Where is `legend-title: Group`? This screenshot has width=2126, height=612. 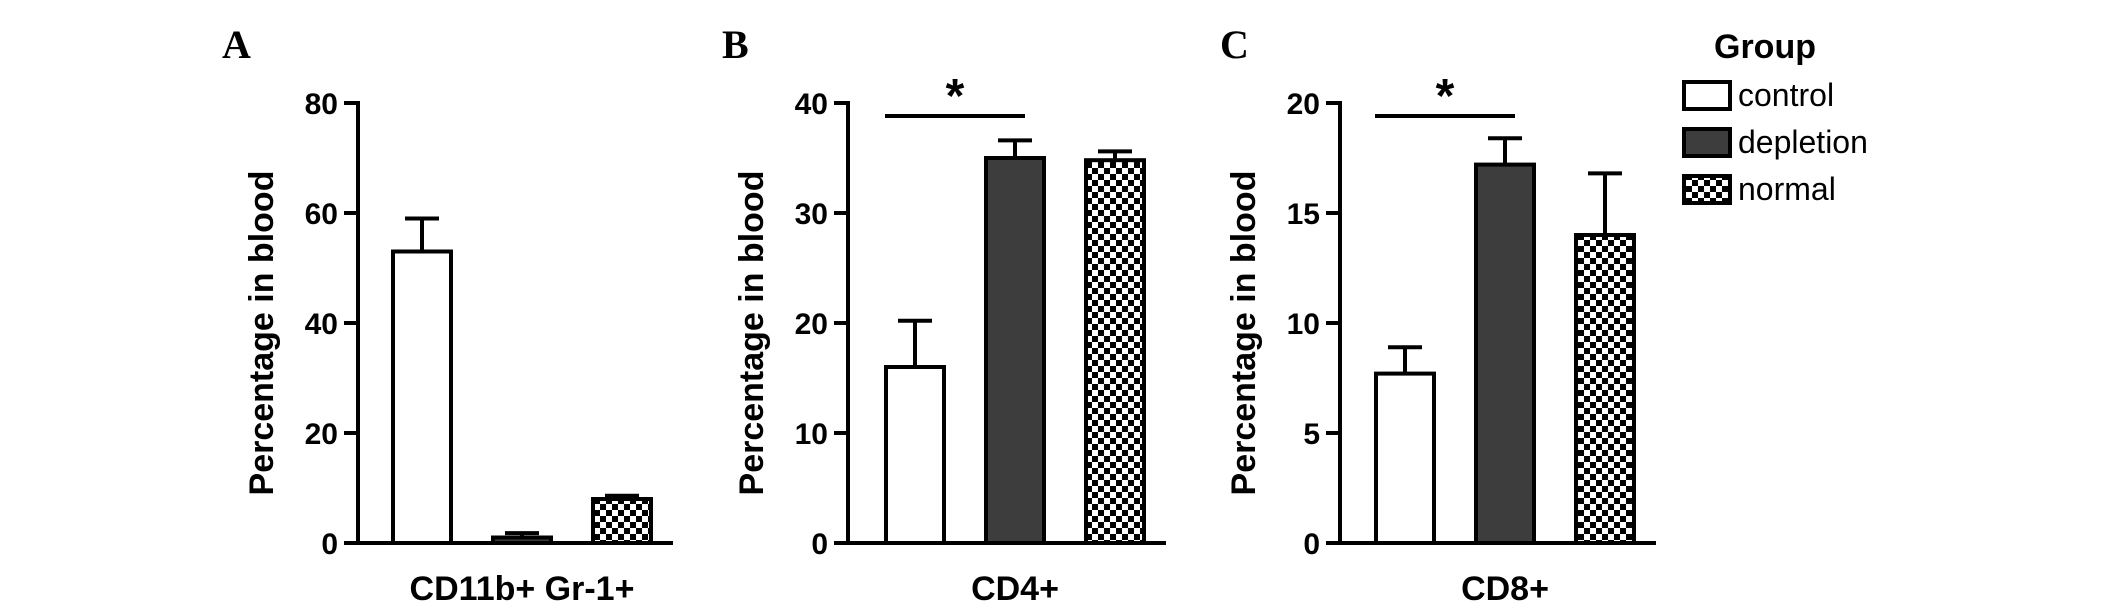
legend-title: Group is located at coordinates (1765, 47).